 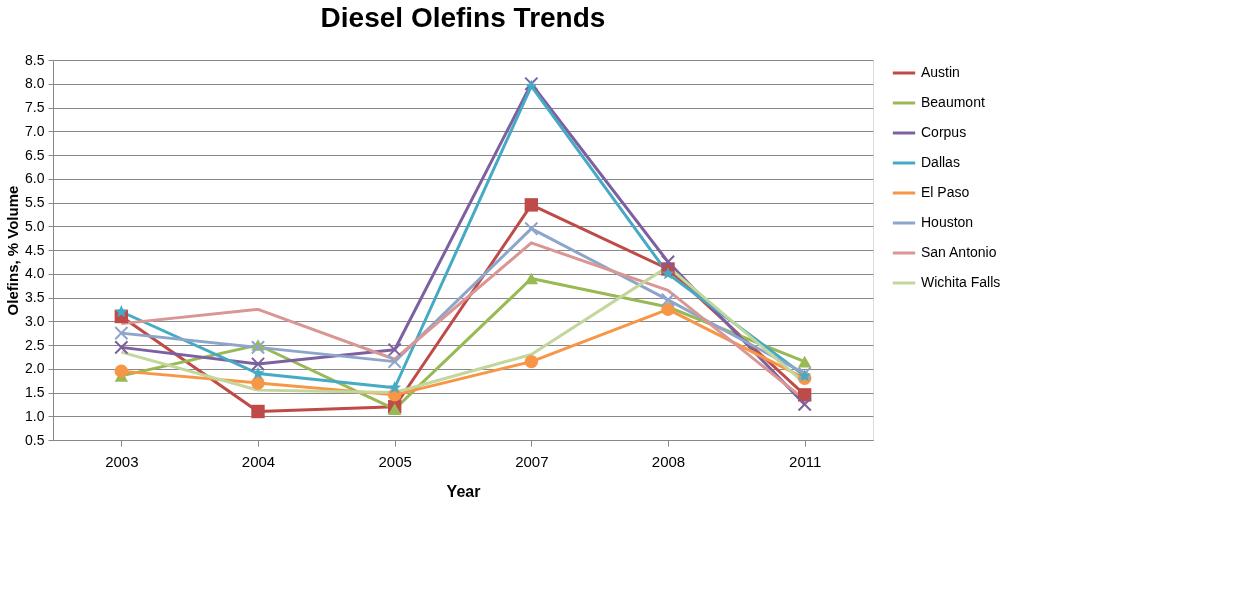 I want to click on legend-label: San Antonio, so click(x=959, y=252).